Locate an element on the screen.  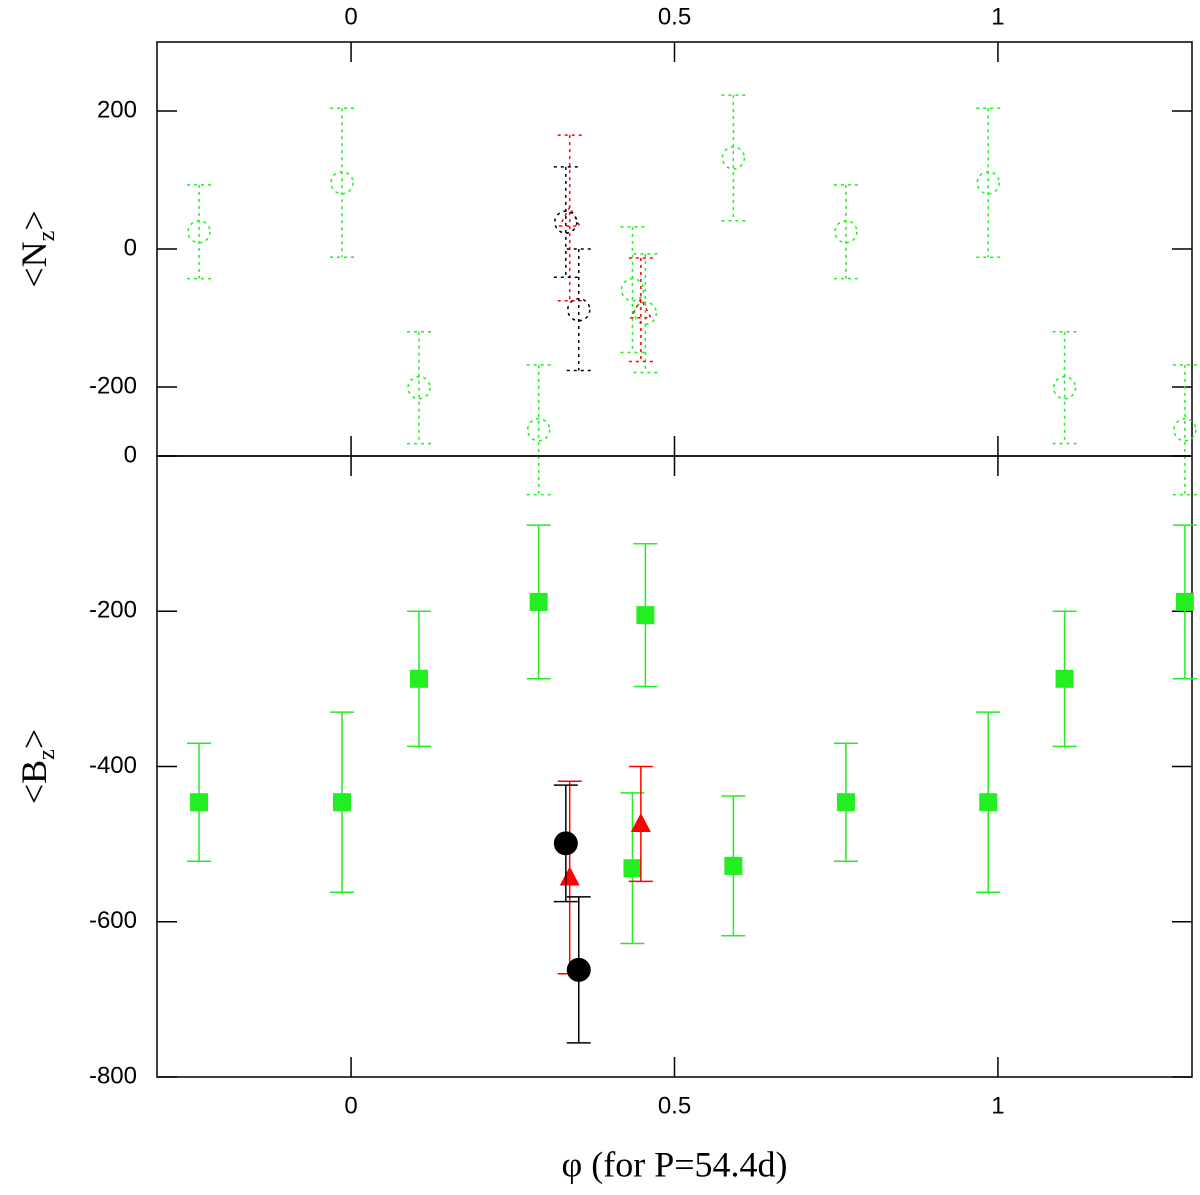
y-axis-label: <Nz> is located at coordinates (36, 248).